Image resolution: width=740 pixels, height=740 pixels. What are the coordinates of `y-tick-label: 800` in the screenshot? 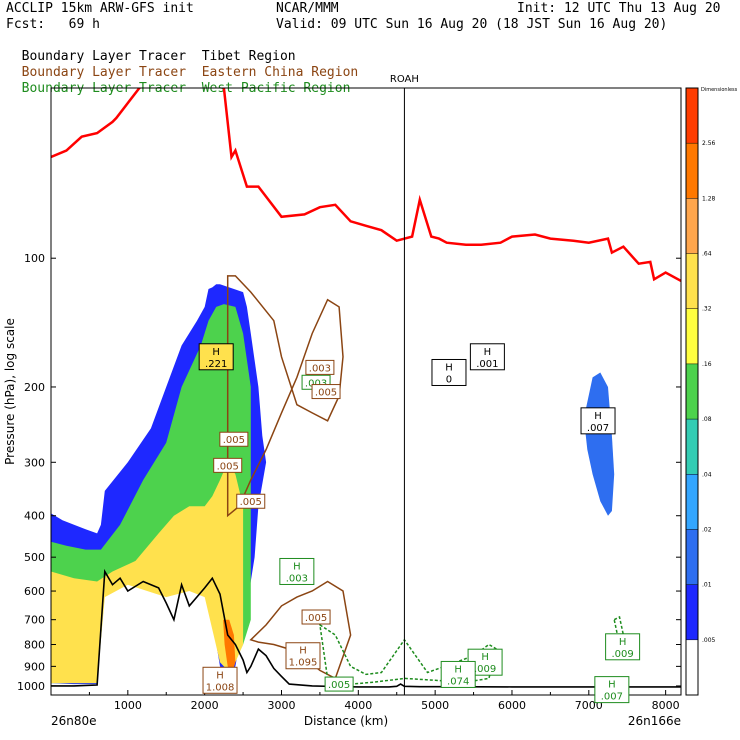 It's located at (34, 644).